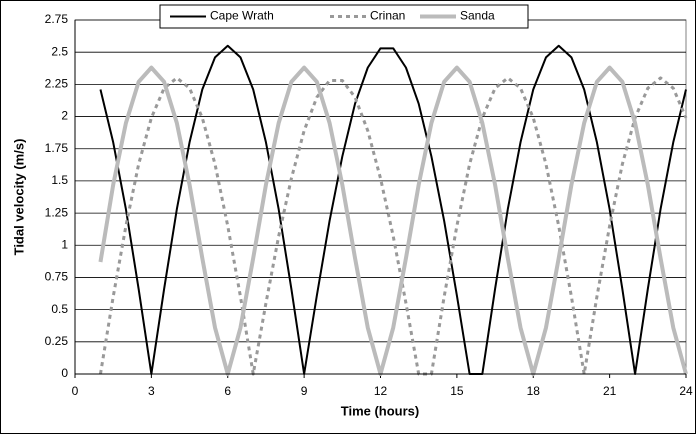 This screenshot has width=696, height=439. I want to click on y-tick-label: 0.25, so click(57, 341).